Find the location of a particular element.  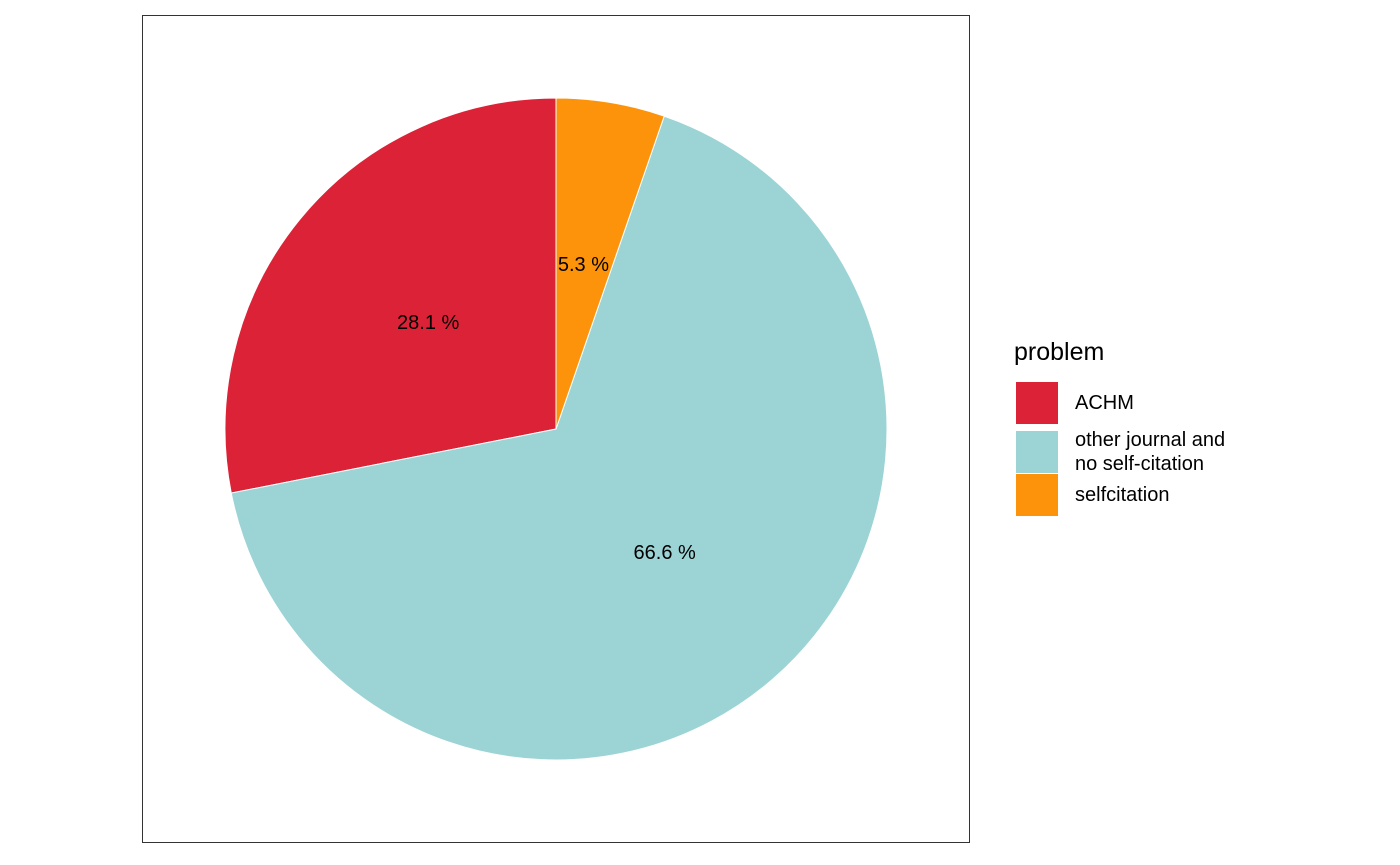

legend-item: ACHM is located at coordinates (1075, 403).